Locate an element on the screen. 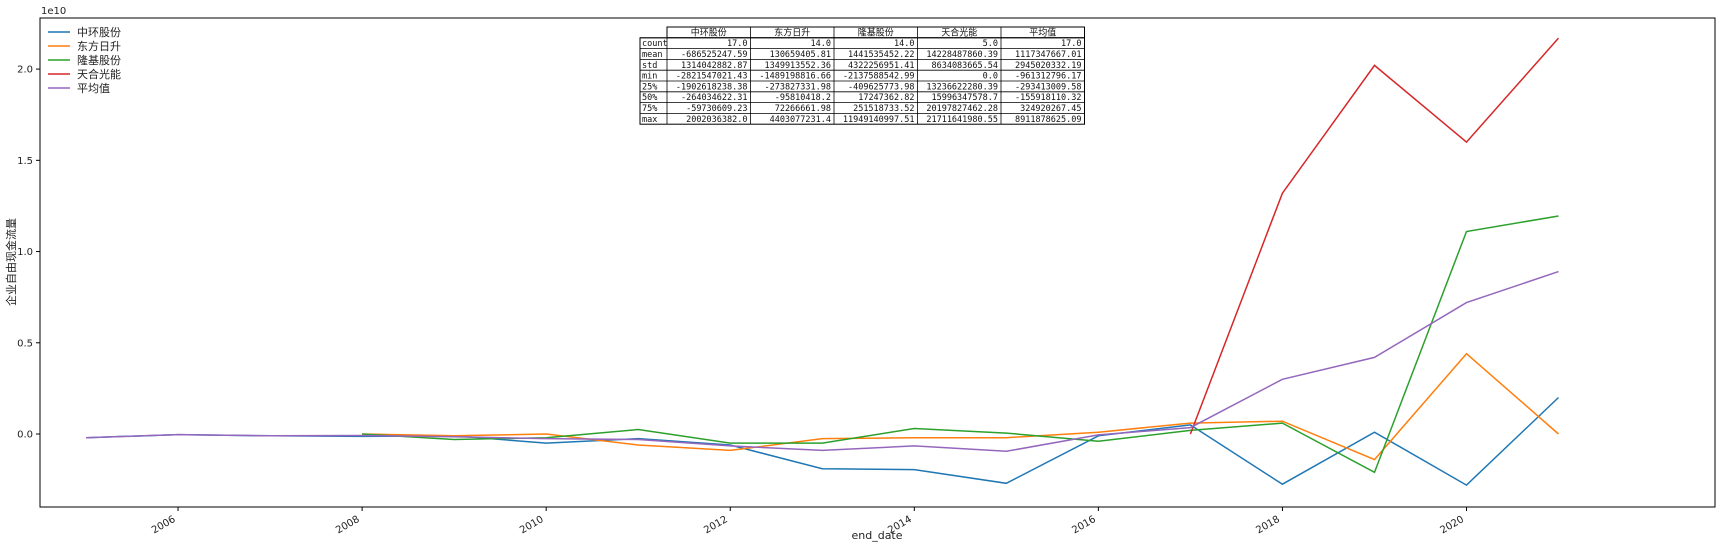 This screenshot has width=1720, height=547. table-row-label-2: std is located at coordinates (649, 66).